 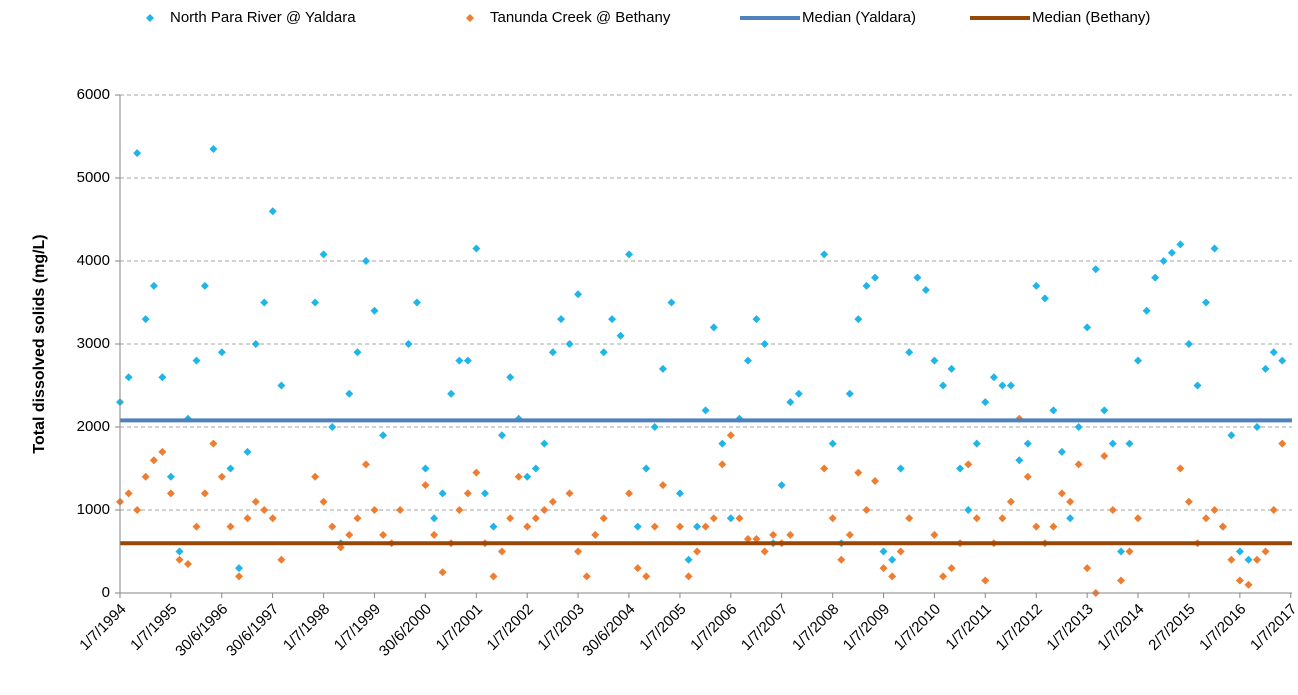 I want to click on y-tick-label: 0, so click(x=106, y=592).